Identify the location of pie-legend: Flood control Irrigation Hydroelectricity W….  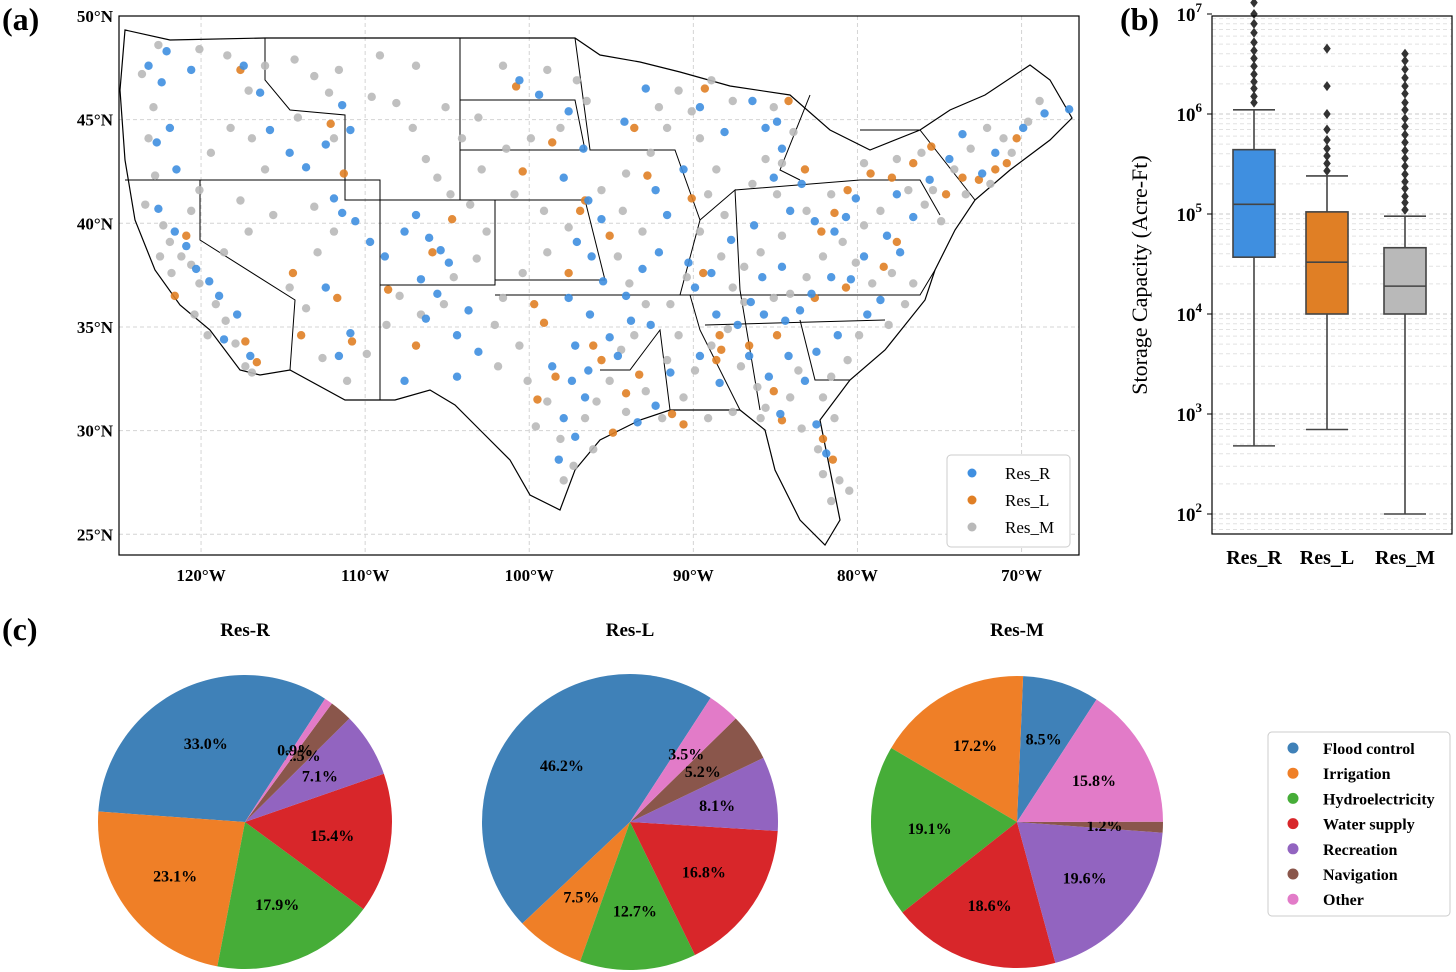
(1359, 824).